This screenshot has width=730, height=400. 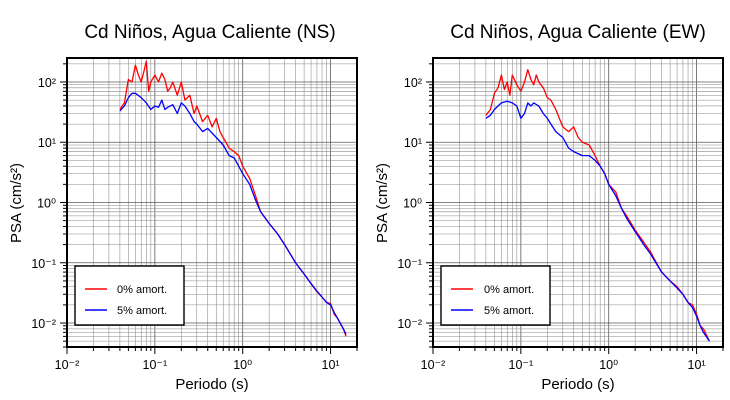 What do you see at coordinates (209, 32) in the screenshot?
I see `chart-title-ns: Cd Niños, Agua Caliente (NS)` at bounding box center [209, 32].